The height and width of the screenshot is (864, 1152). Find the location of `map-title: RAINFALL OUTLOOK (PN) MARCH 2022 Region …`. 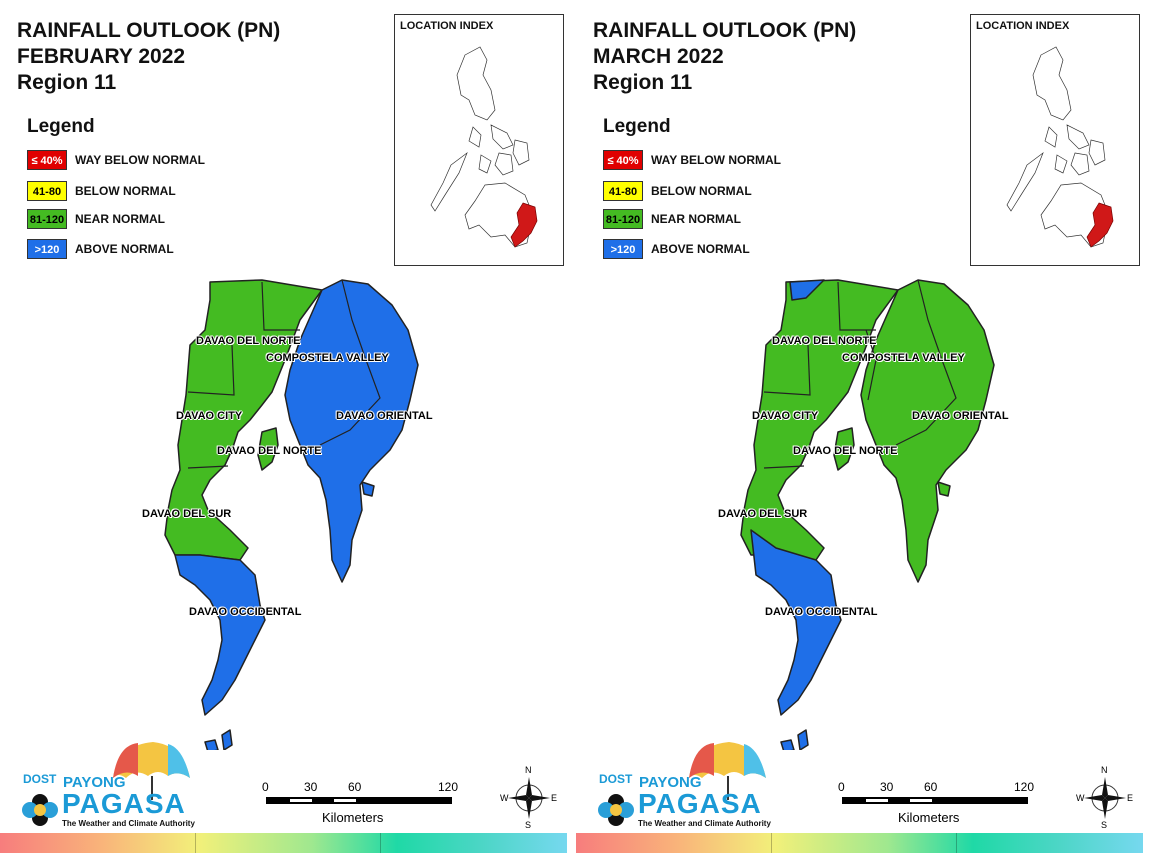

map-title: RAINFALL OUTLOOK (PN) MARCH 2022 Region … is located at coordinates (724, 57).